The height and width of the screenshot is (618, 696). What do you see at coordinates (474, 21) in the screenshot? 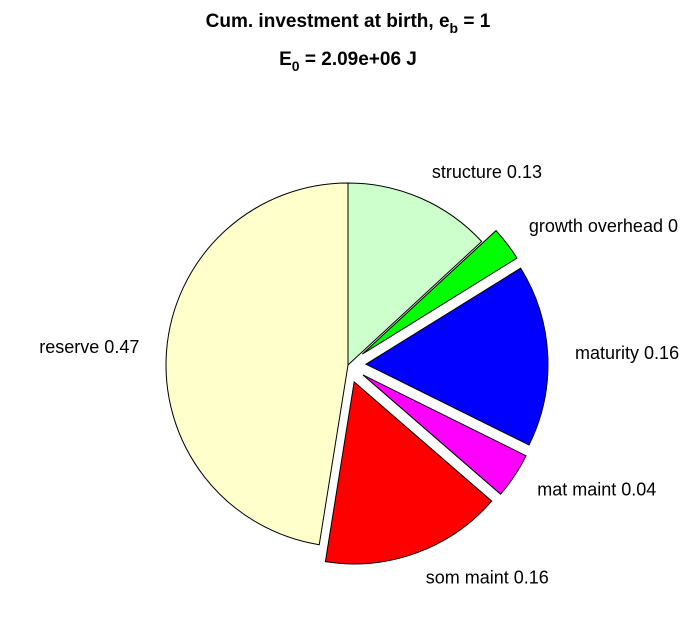
I see `title-text: = 1` at bounding box center [474, 21].